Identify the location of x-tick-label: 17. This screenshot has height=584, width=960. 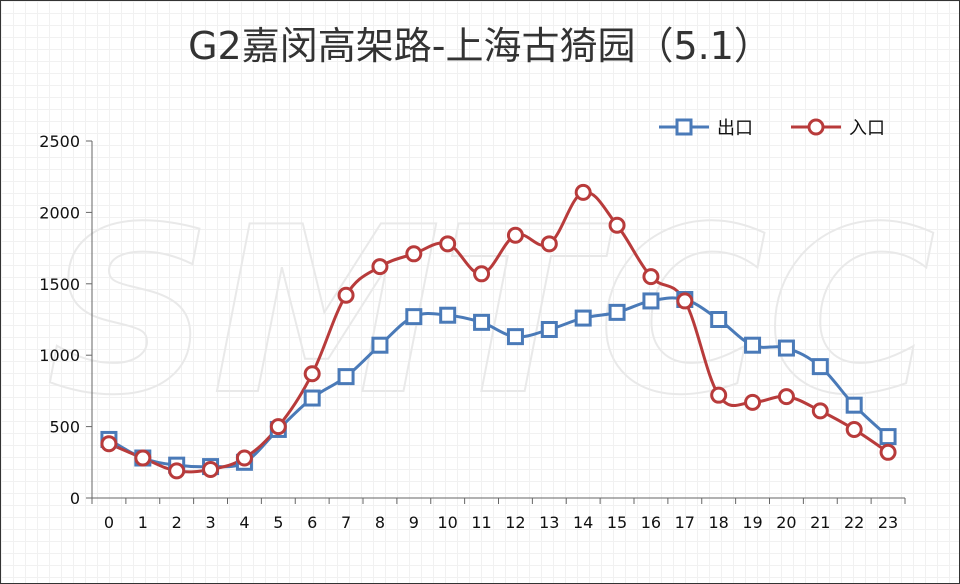
(685, 522).